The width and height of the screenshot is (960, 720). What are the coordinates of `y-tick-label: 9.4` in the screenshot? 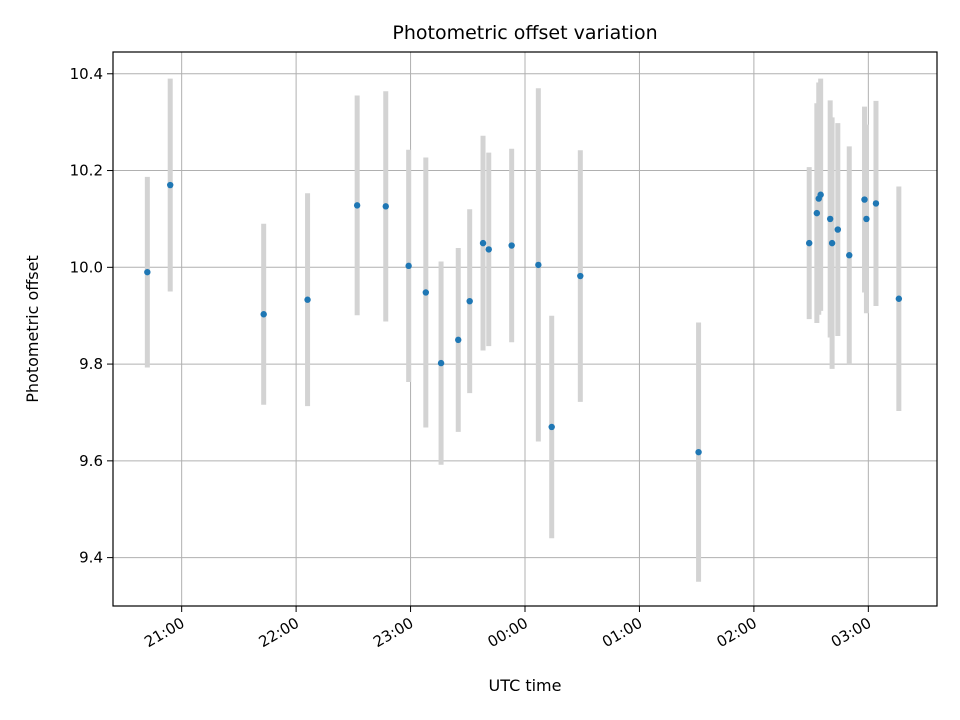 It's located at (91, 558).